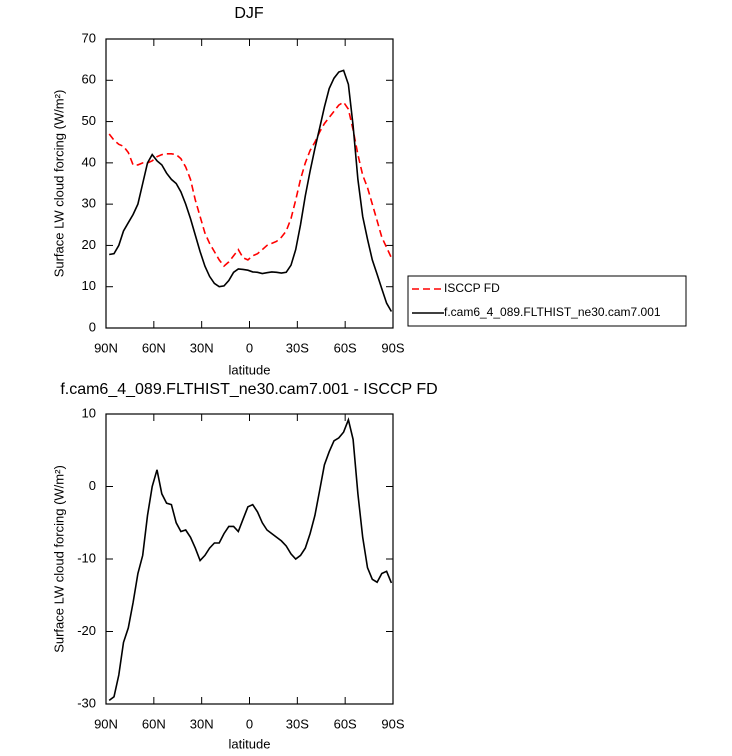 This screenshot has width=732, height=756. I want to click on y-tick-label: 70, so click(89, 37).